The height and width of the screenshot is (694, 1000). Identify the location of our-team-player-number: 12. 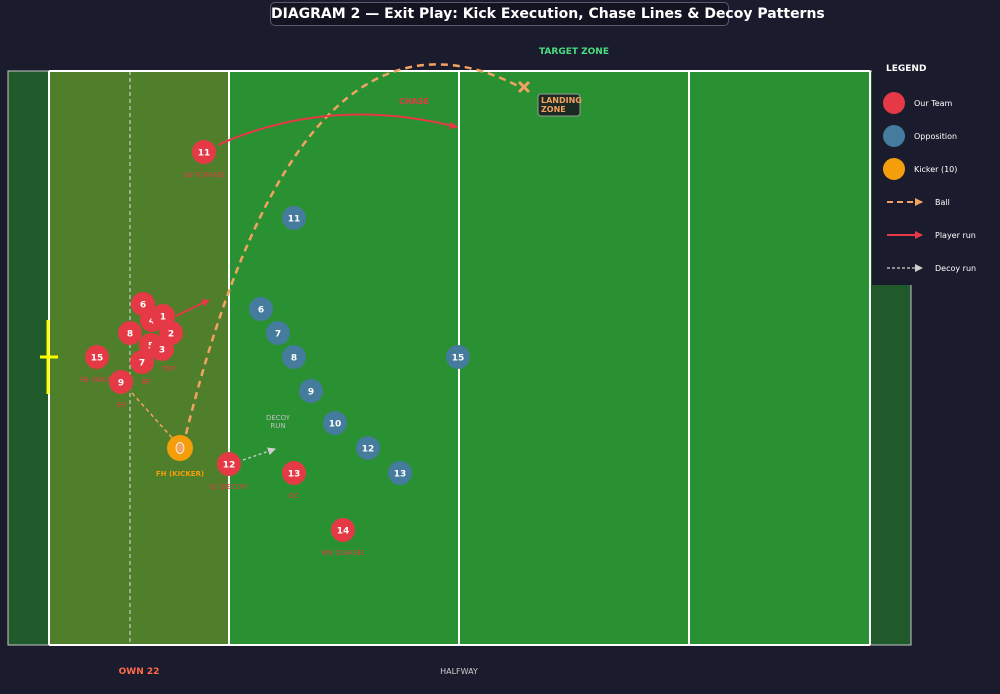
(229, 466).